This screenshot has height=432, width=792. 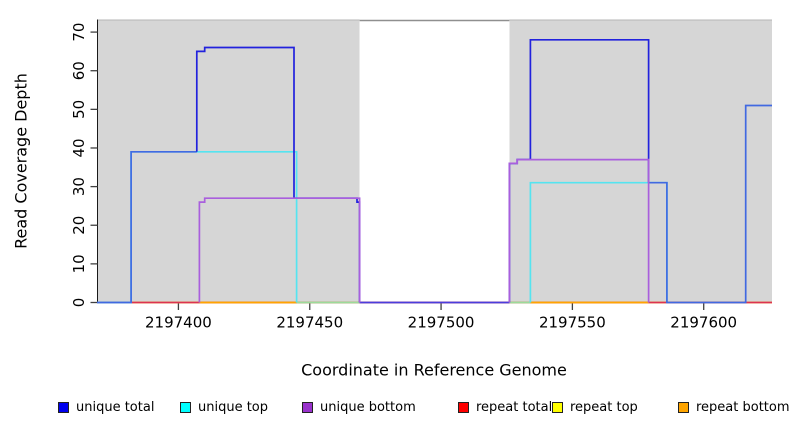 I want to click on legend-label-unique-total: unique total, so click(x=115, y=407).